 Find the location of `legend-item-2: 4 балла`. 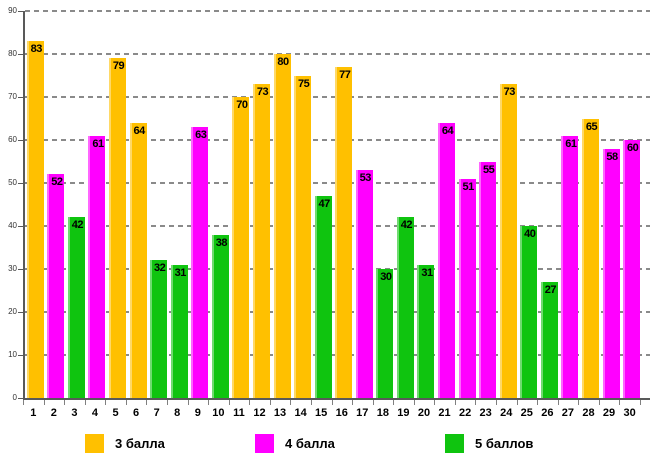

legend-item-2: 4 балла is located at coordinates (295, 443).